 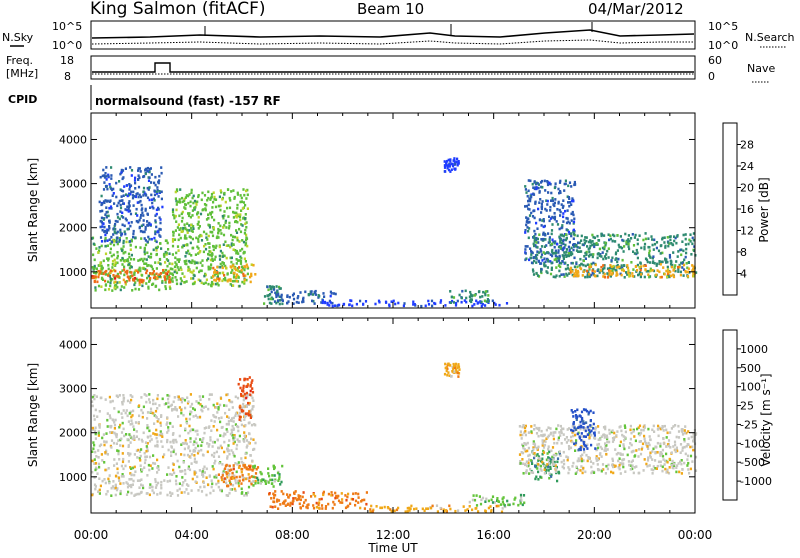 I want to click on velocity-cbar-tick-label: -500, so click(x=752, y=462).